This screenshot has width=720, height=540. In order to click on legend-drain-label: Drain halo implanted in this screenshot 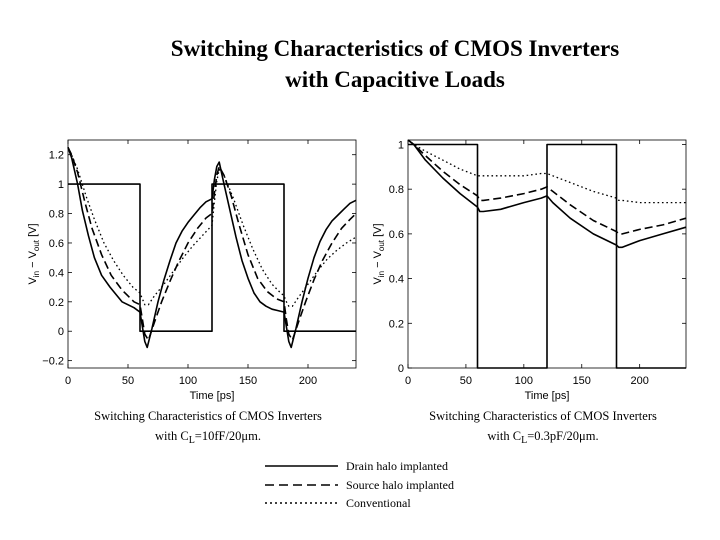, I will do `click(397, 466)`.